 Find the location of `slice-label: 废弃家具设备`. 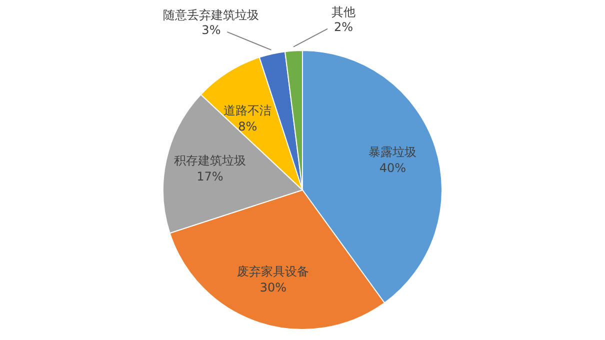

slice-label: 废弃家具设备 is located at coordinates (273, 271).